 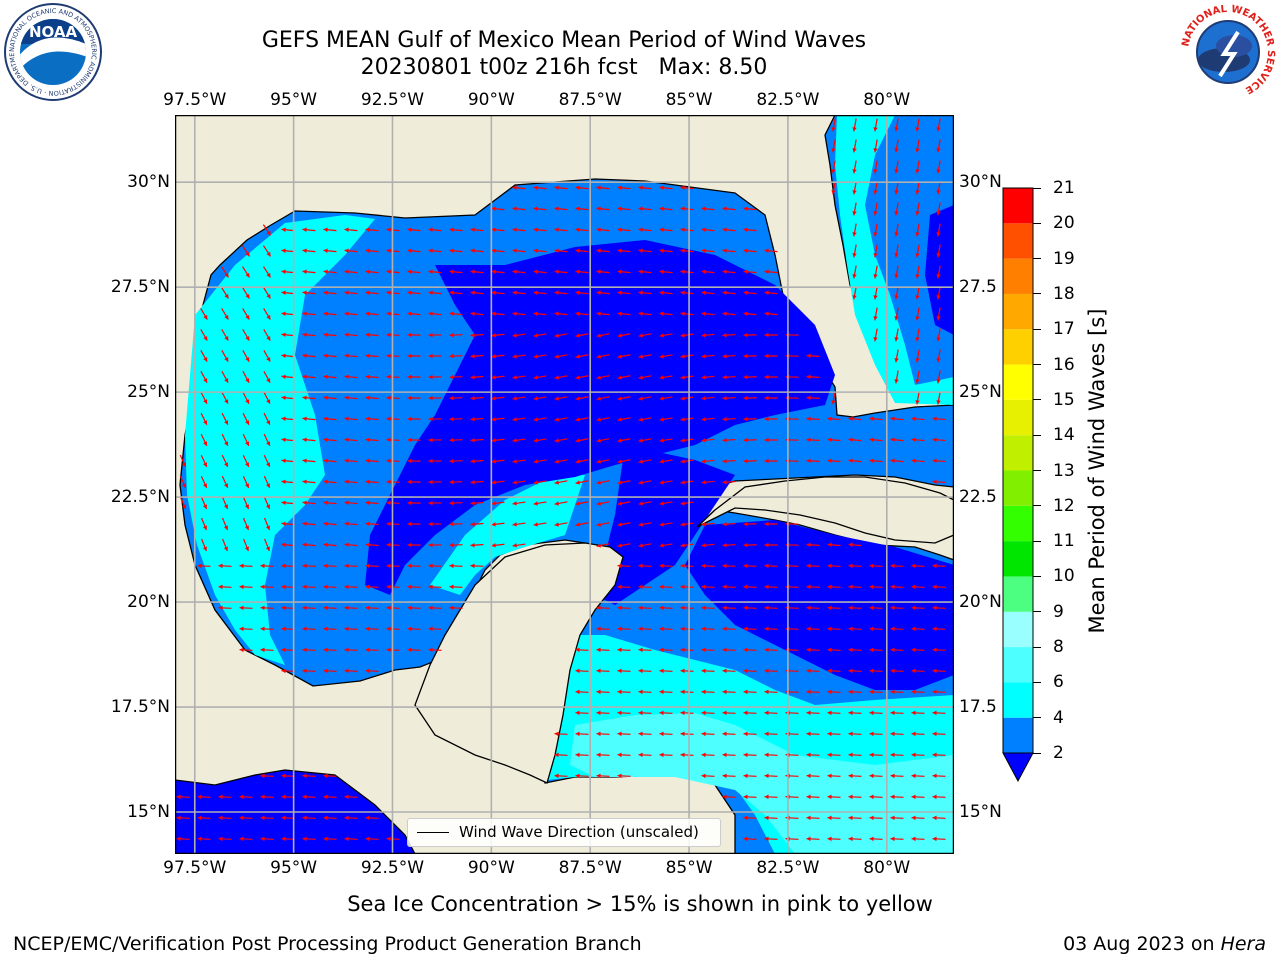 What do you see at coordinates (294, 868) in the screenshot?
I see `lon-tick-bottom: 95°W` at bounding box center [294, 868].